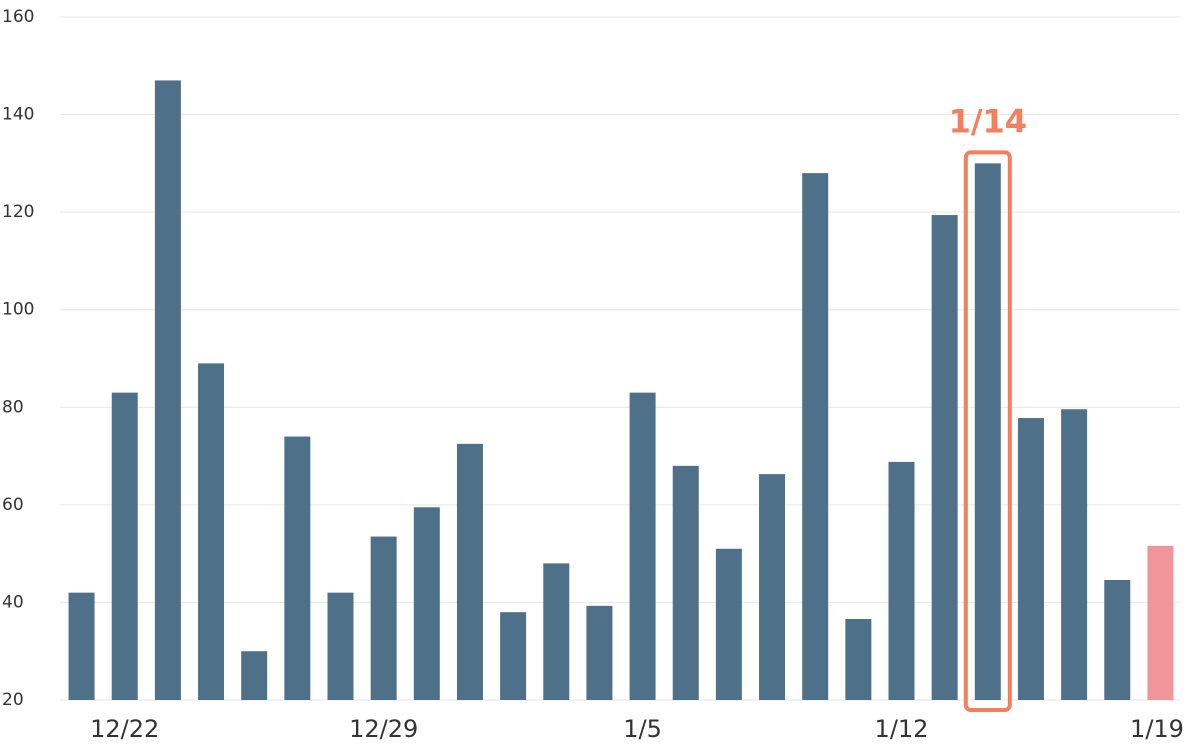 Image resolution: width=1200 pixels, height=744 pixels. What do you see at coordinates (642, 729) in the screenshot?
I see `x-tick-label: 1/5` at bounding box center [642, 729].